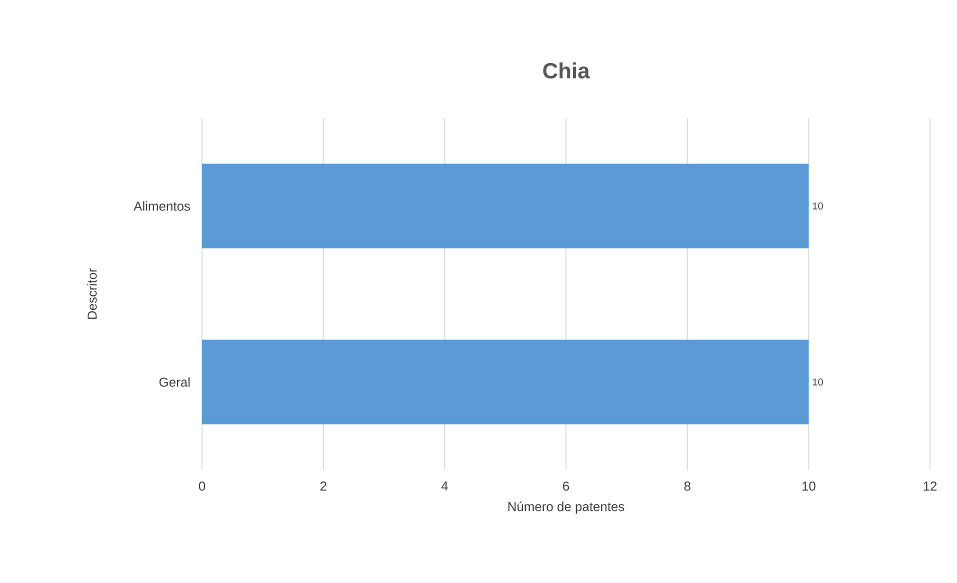 This screenshot has height=583, width=957. Describe the element at coordinates (162, 206) in the screenshot. I see `y-tick-label: Alimentos` at that location.